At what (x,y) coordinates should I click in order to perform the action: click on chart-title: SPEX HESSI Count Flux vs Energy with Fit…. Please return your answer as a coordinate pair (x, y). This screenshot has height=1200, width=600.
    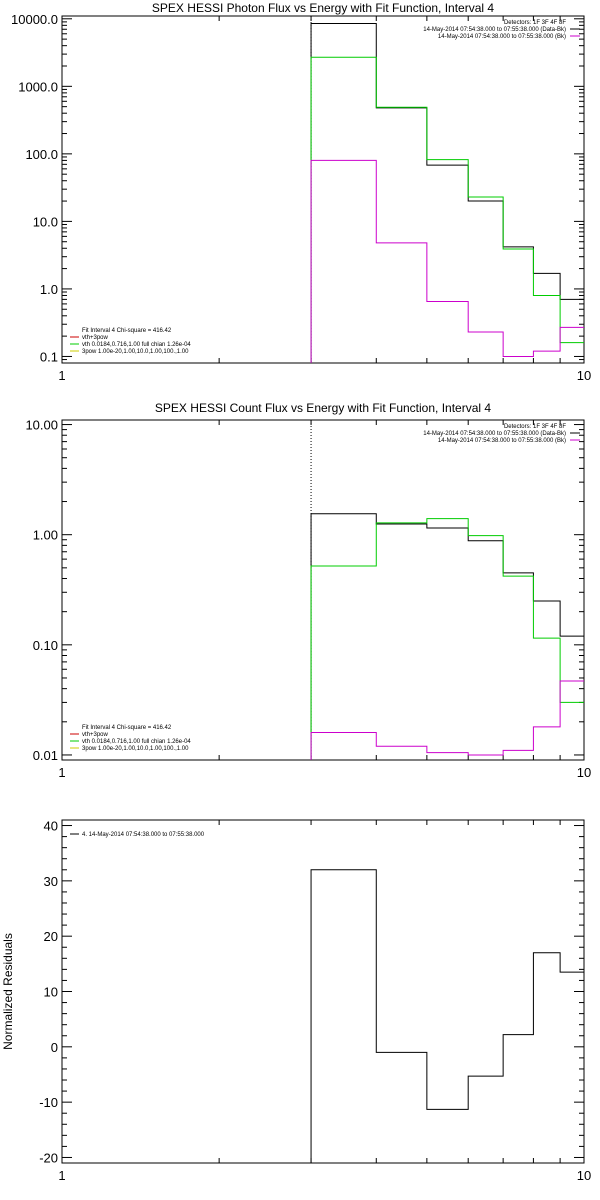
    Looking at the image, I should click on (323, 408).